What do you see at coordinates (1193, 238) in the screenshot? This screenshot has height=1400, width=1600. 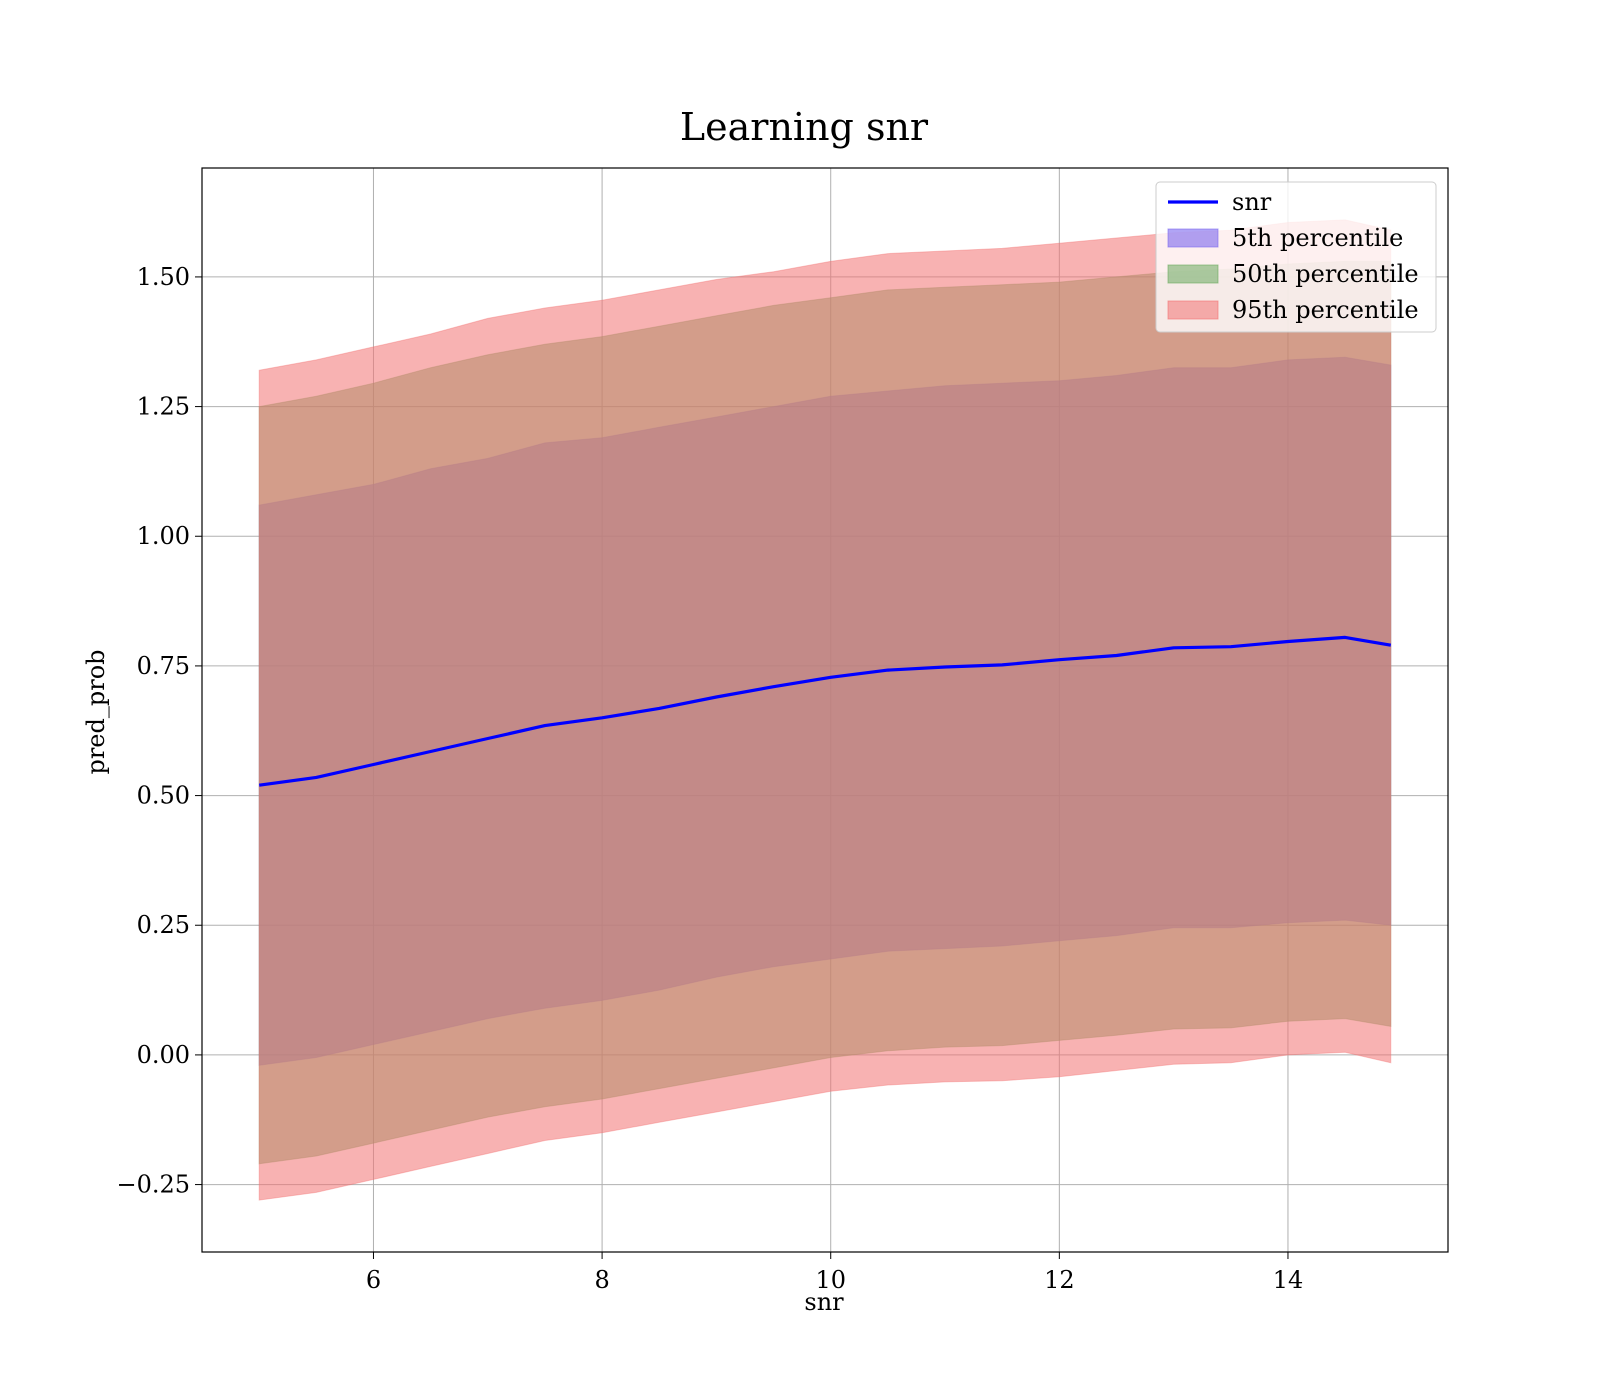 I see `legend-swatch-5th` at bounding box center [1193, 238].